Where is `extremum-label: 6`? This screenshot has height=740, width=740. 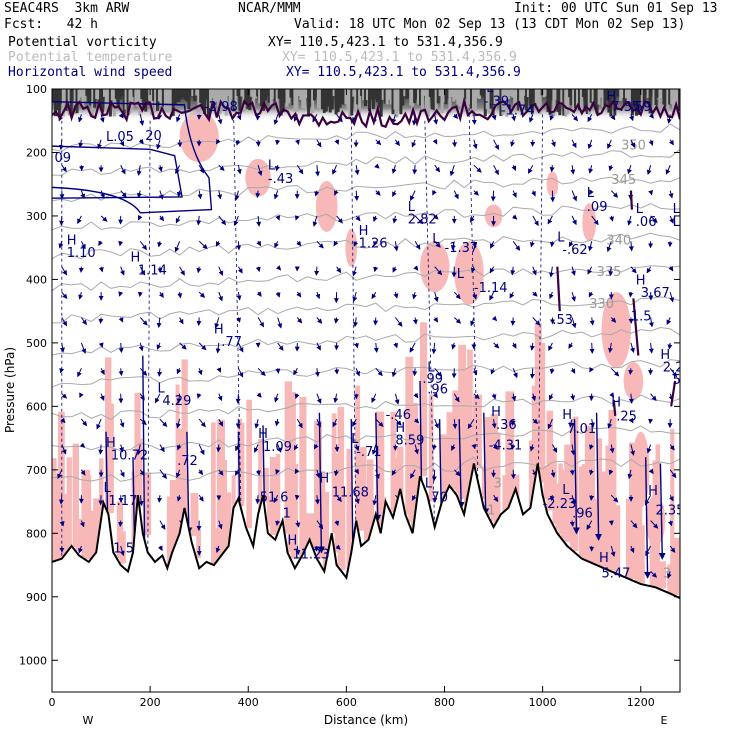 extremum-label: 6 is located at coordinates (284, 498).